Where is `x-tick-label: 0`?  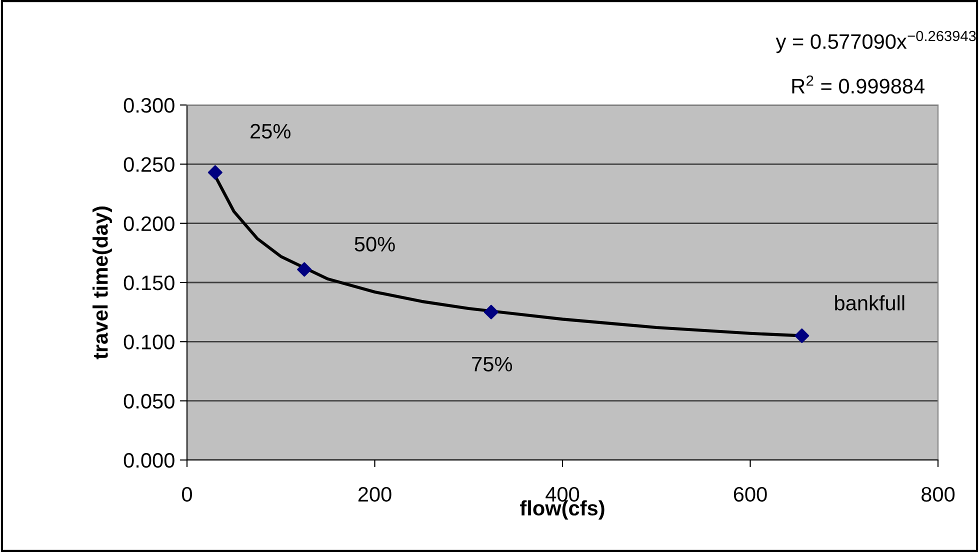 x-tick-label: 0 is located at coordinates (187, 494).